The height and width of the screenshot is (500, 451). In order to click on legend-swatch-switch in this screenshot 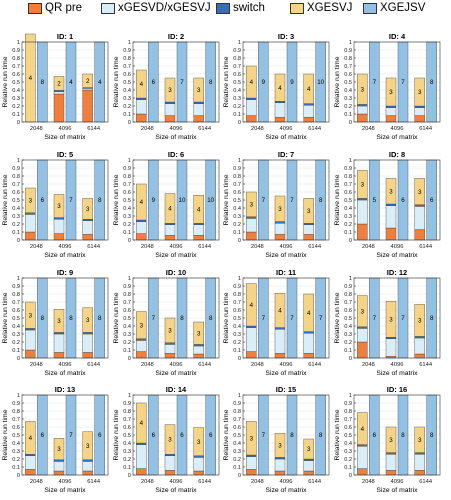, I will do `click(223, 8)`.